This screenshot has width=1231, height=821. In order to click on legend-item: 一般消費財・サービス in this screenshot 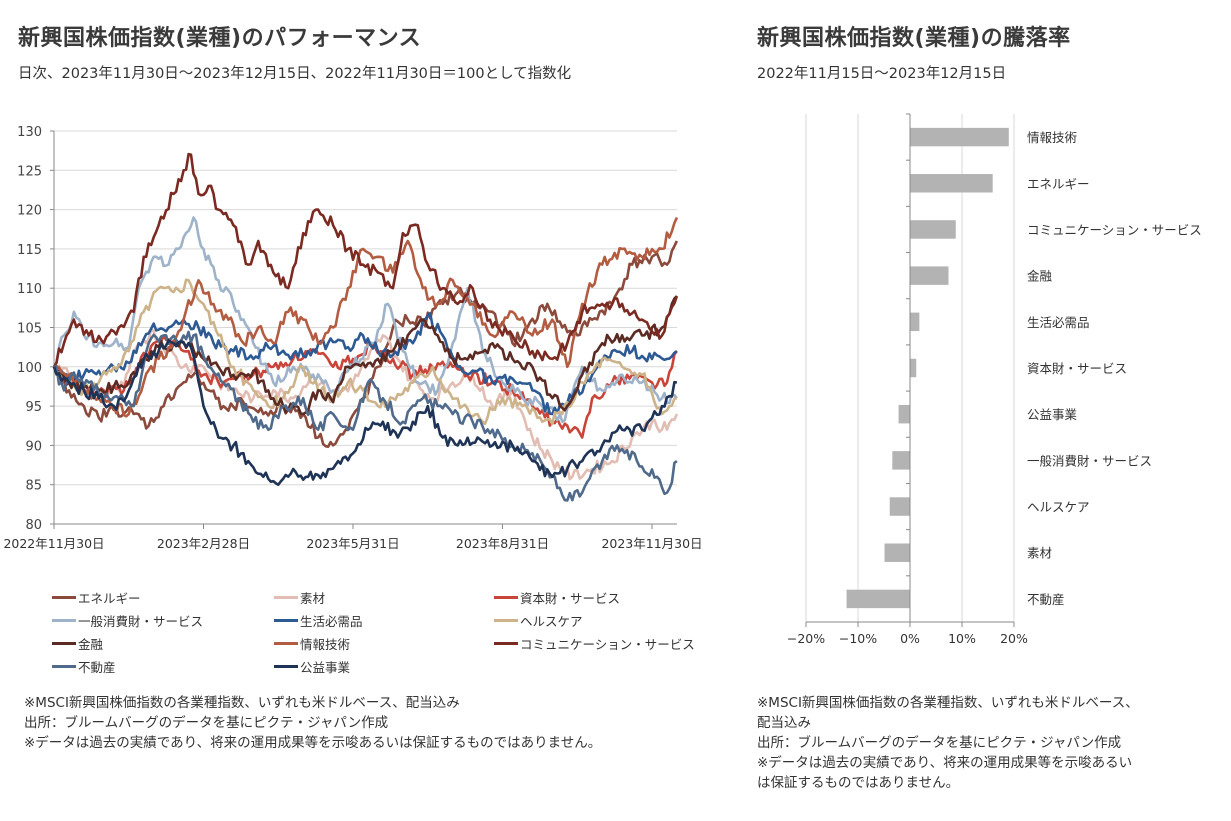, I will do `click(127, 620)`.